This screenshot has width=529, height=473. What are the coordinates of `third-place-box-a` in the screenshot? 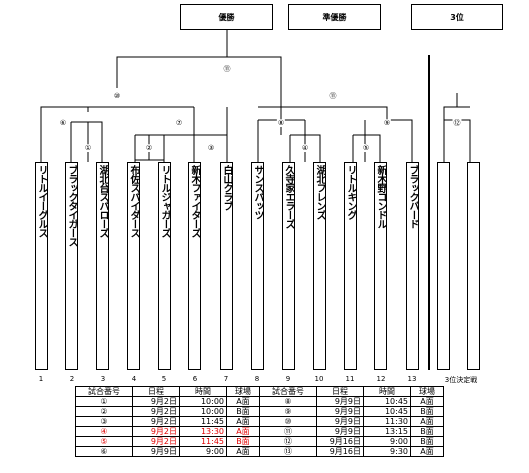 It's located at (443, 266).